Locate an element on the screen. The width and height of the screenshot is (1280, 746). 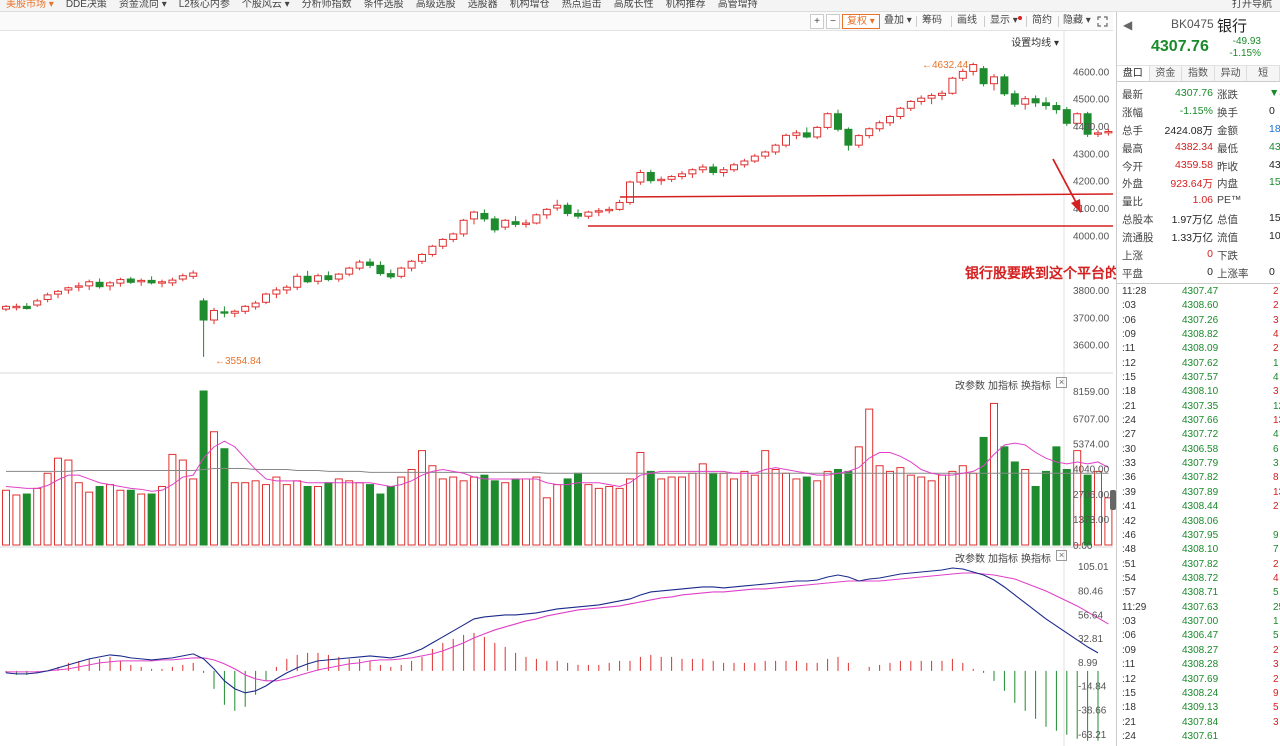
tab-short: 短 is located at coordinates (1263, 73).